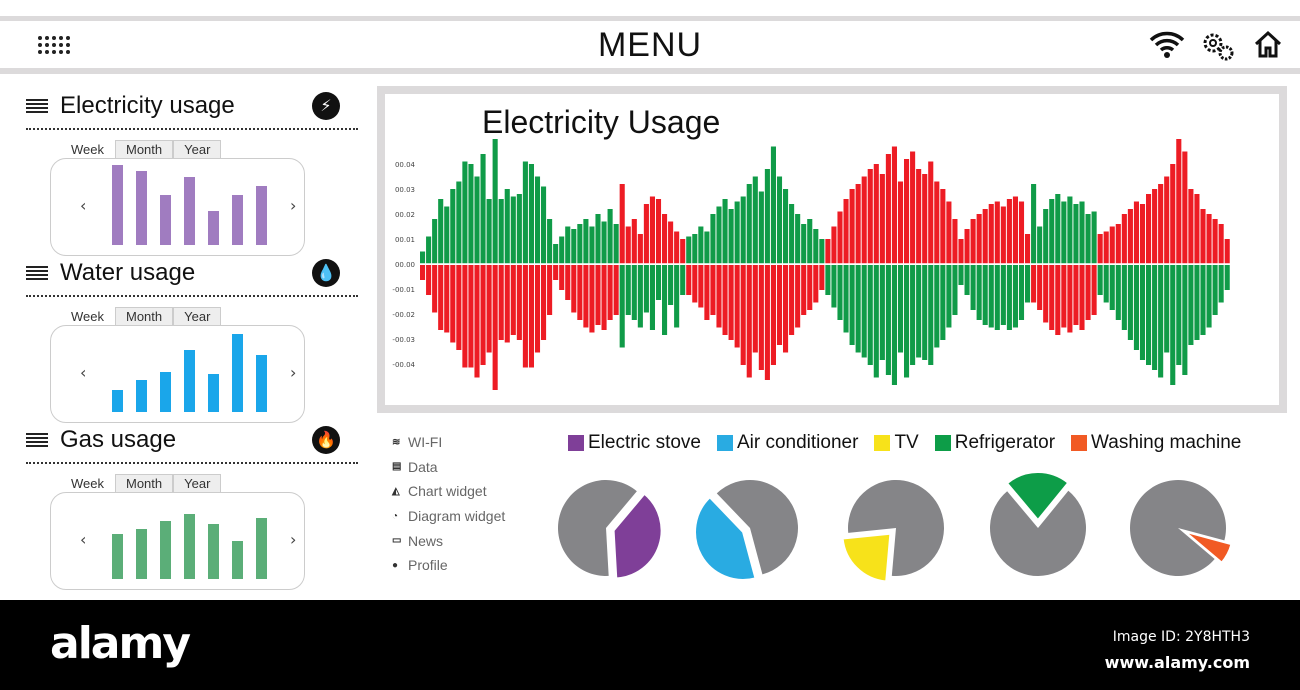  I want to click on legend-swatch, so click(724, 443).